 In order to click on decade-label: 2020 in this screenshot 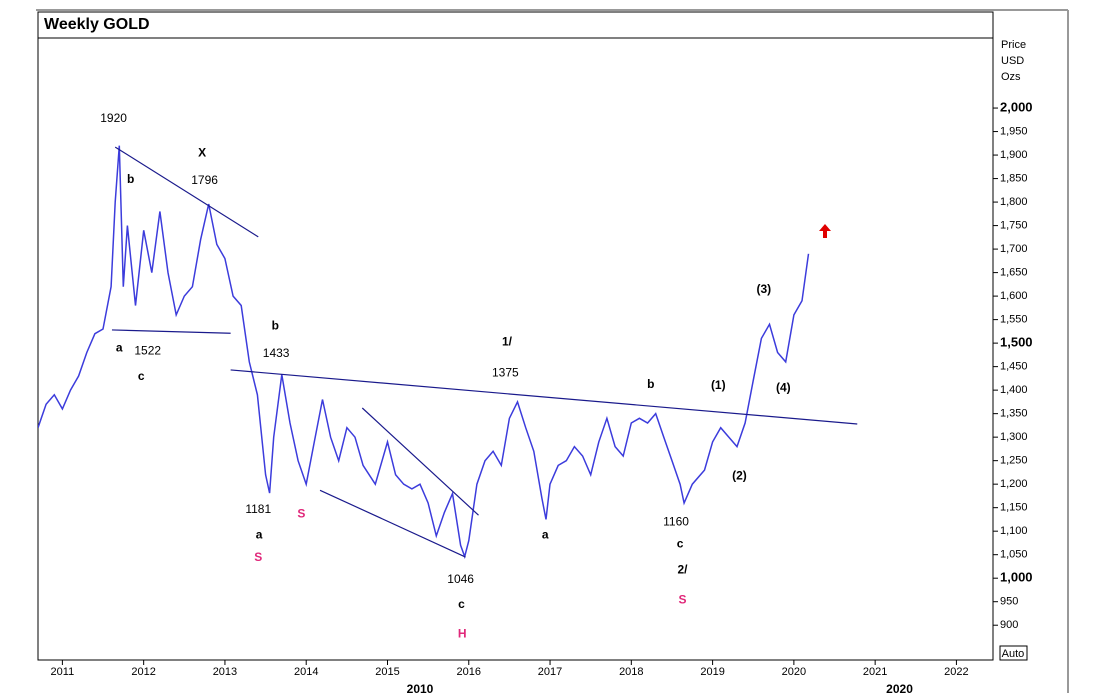, I will do `click(899, 687)`.